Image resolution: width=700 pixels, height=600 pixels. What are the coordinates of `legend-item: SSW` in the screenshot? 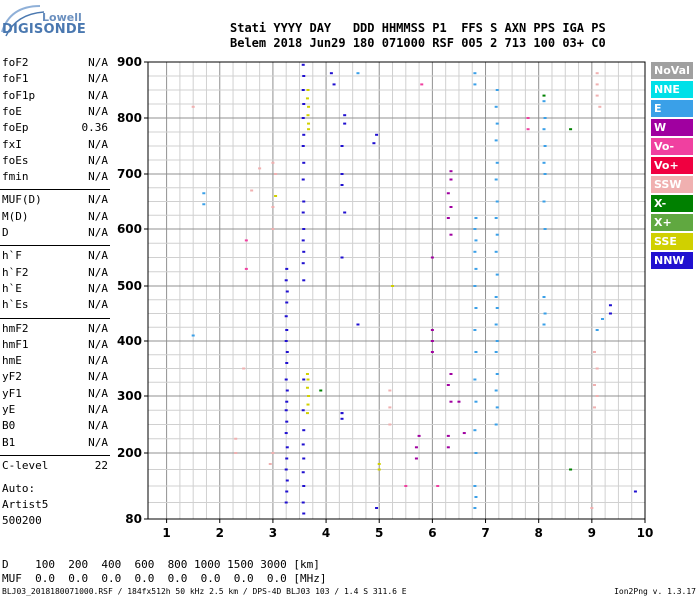 It's located at (672, 184).